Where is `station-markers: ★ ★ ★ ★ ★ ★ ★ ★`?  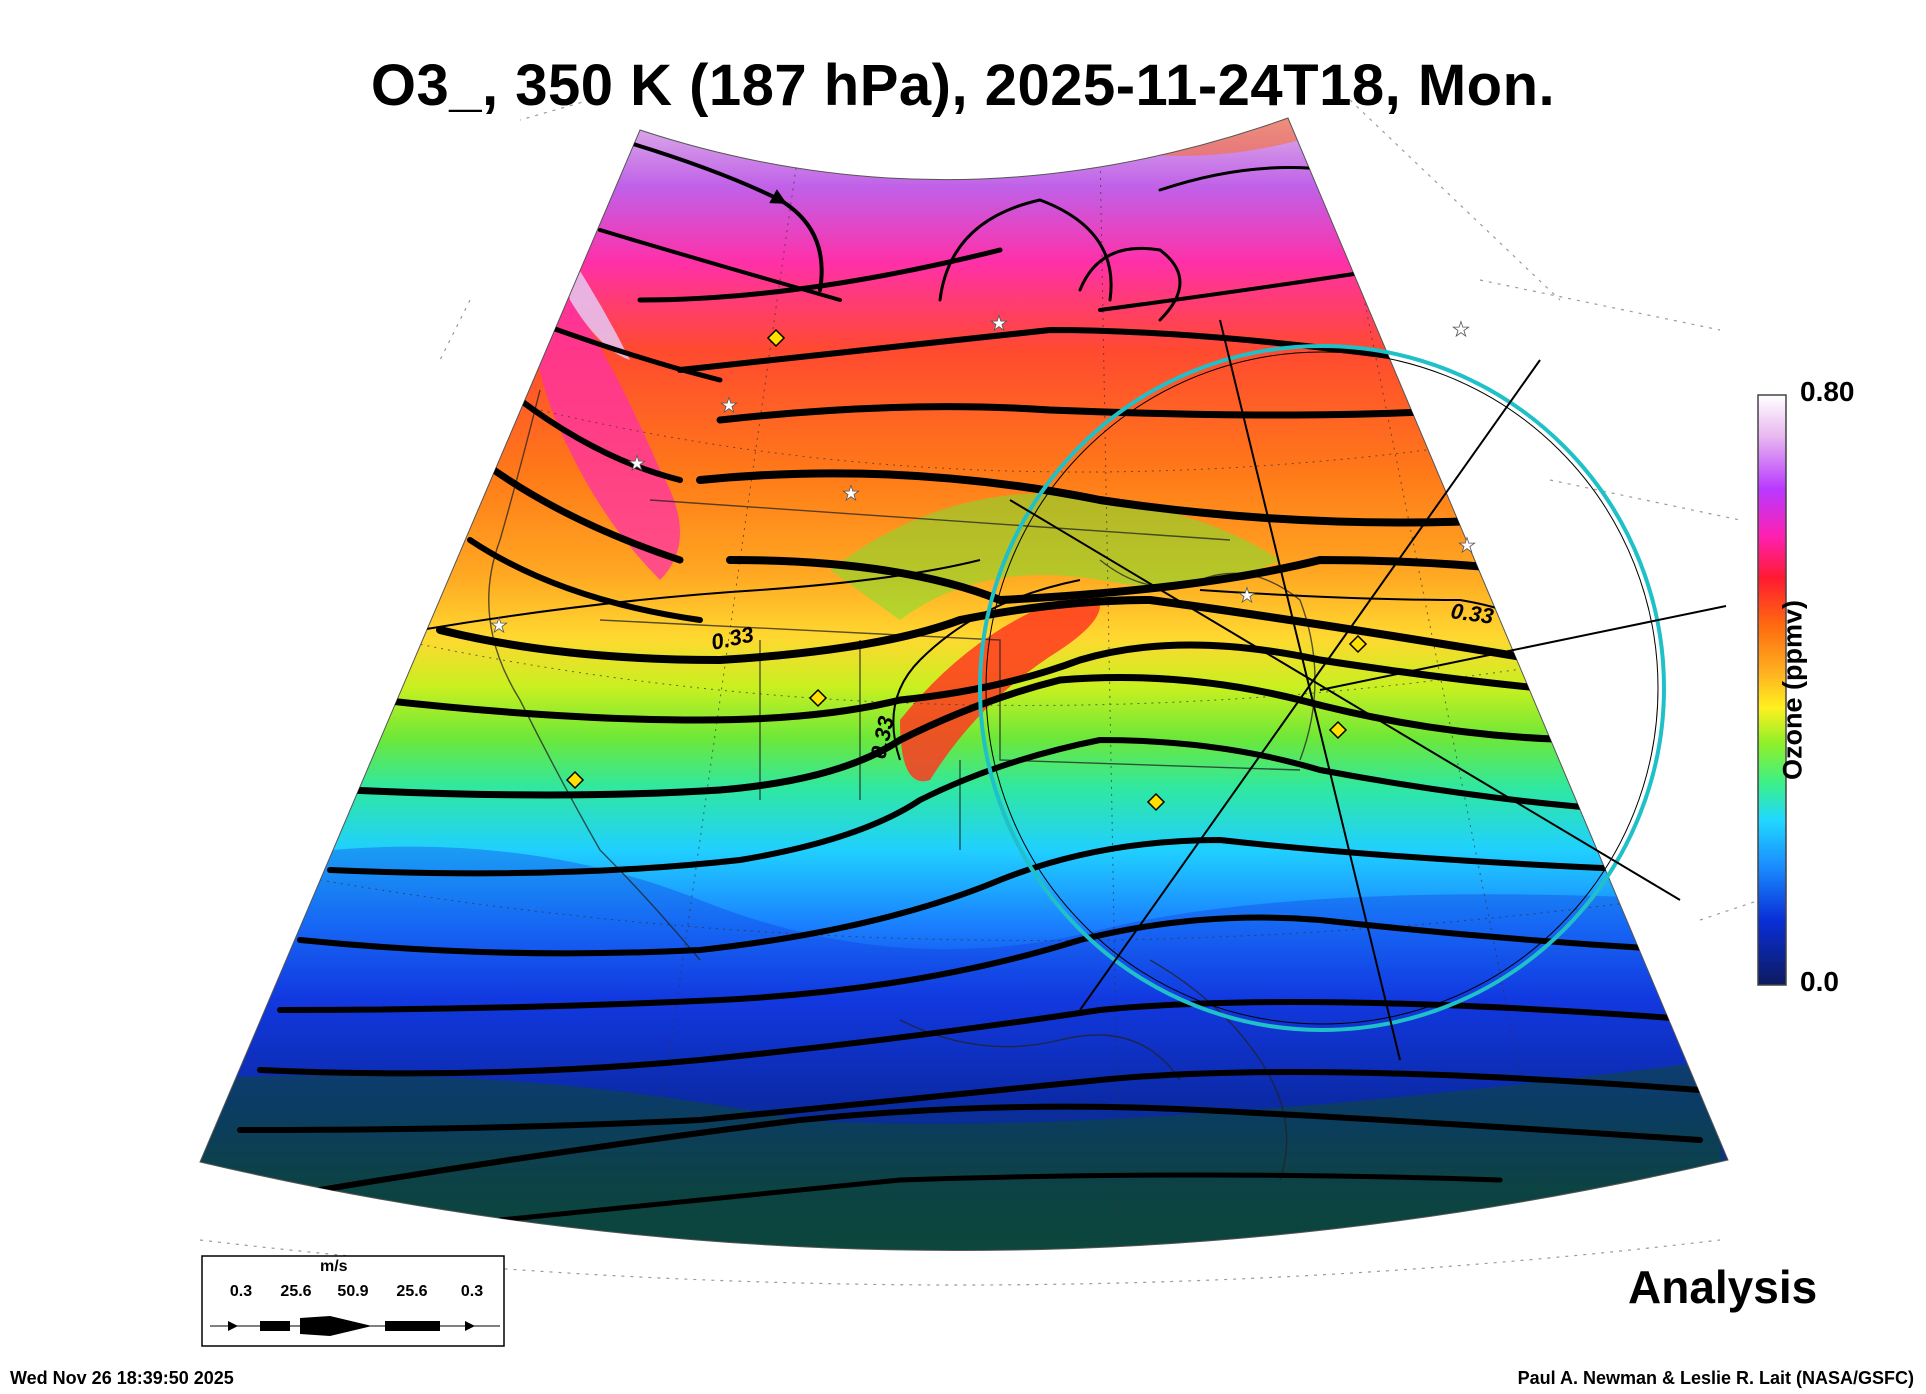
station-markers: ★ ★ ★ ★ ★ ★ ★ ★ is located at coordinates (983, 475).